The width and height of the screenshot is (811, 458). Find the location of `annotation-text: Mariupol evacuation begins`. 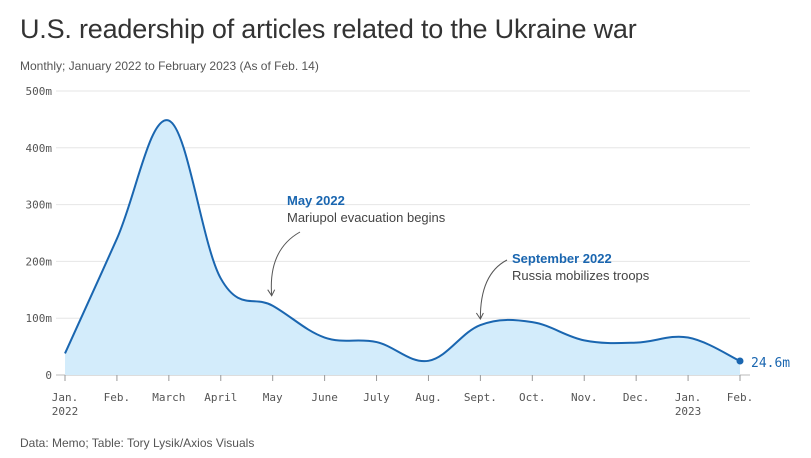

annotation-text: Mariupol evacuation begins is located at coordinates (366, 217).